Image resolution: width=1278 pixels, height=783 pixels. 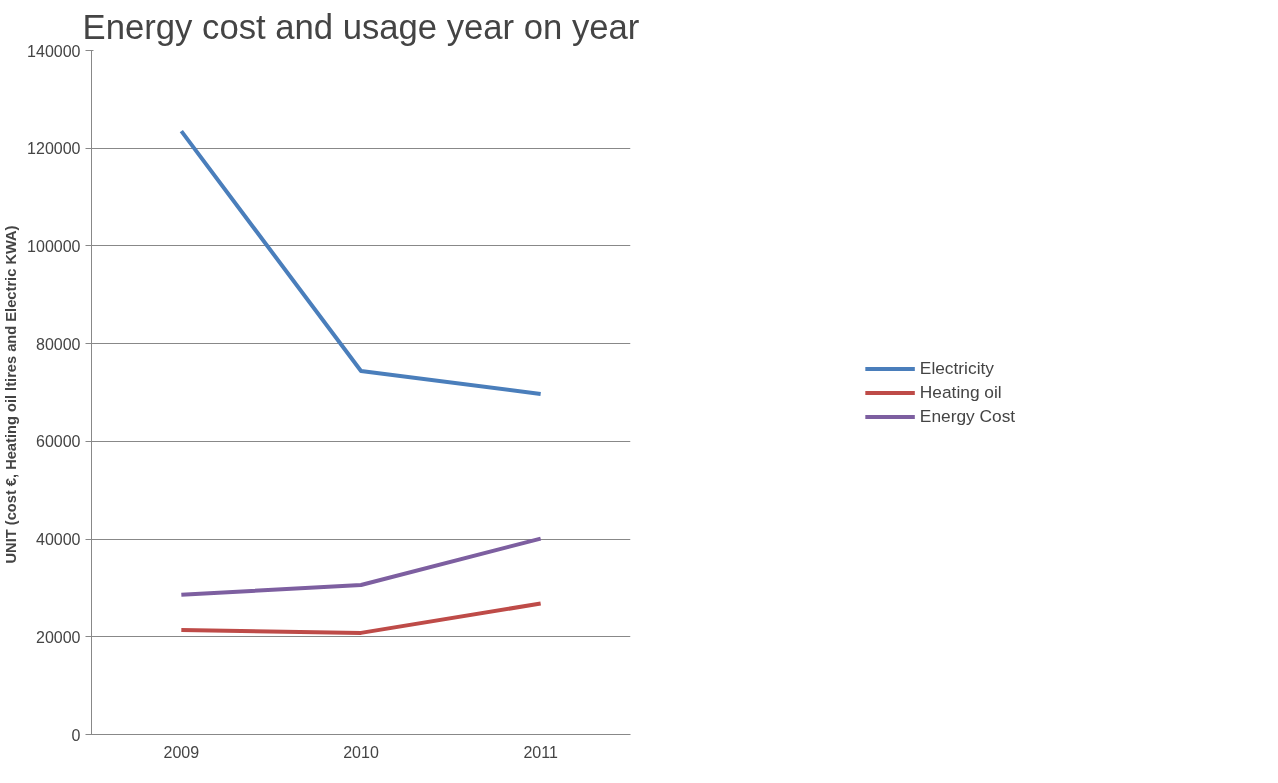 I want to click on x-tick-label: 2011, so click(x=540, y=752).